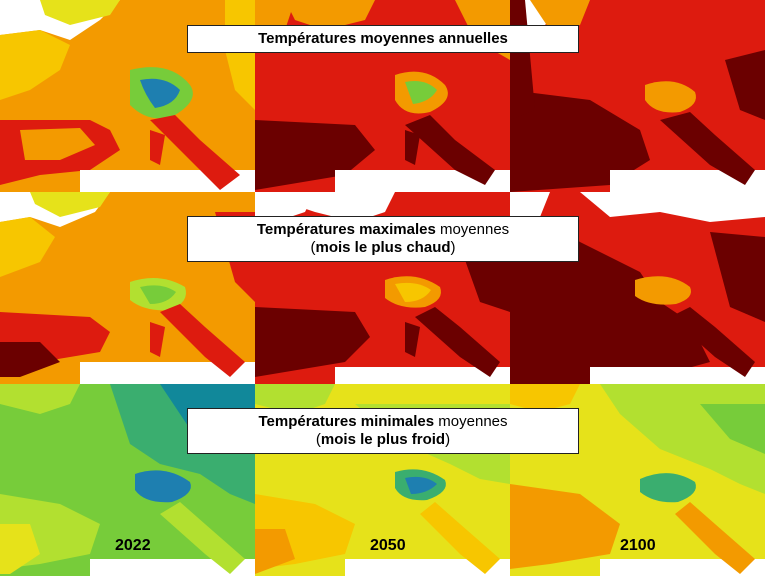  Describe the element at coordinates (313, 247) in the screenshot. I see `banner-max-paren-open: (` at that location.